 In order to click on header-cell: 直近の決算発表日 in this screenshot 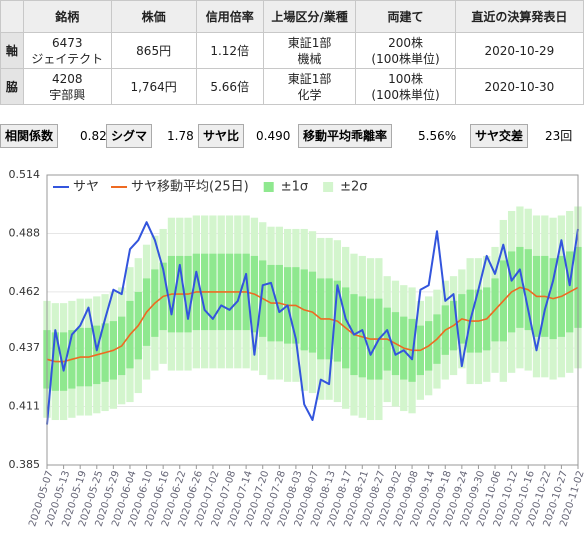, I will do `click(519, 16)`.